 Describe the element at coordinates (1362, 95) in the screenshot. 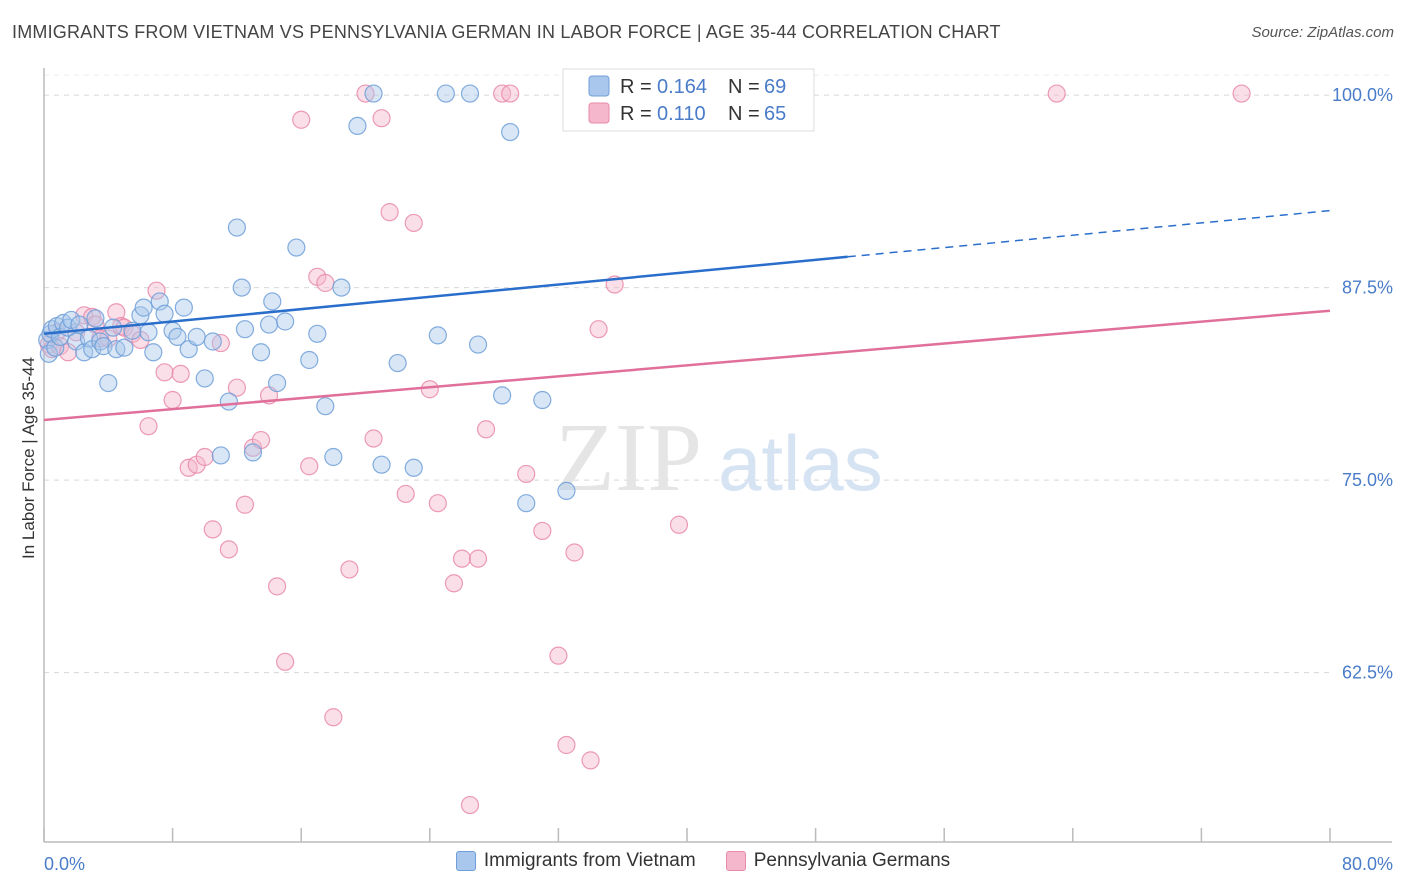

I see `y-tick-label: 100.0%` at that location.